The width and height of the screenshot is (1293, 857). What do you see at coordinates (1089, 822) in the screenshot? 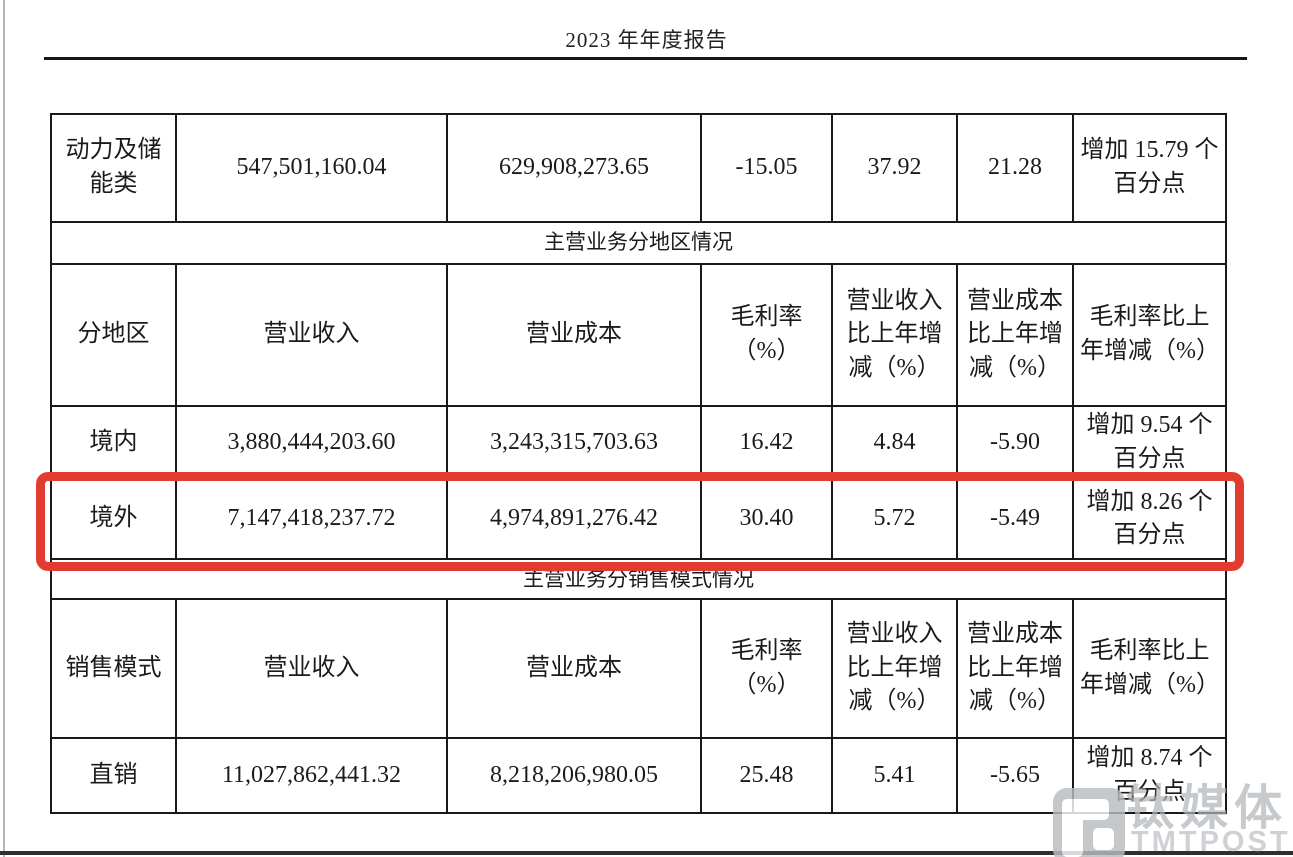
I see `tmtpost-logo-icon` at bounding box center [1089, 822].